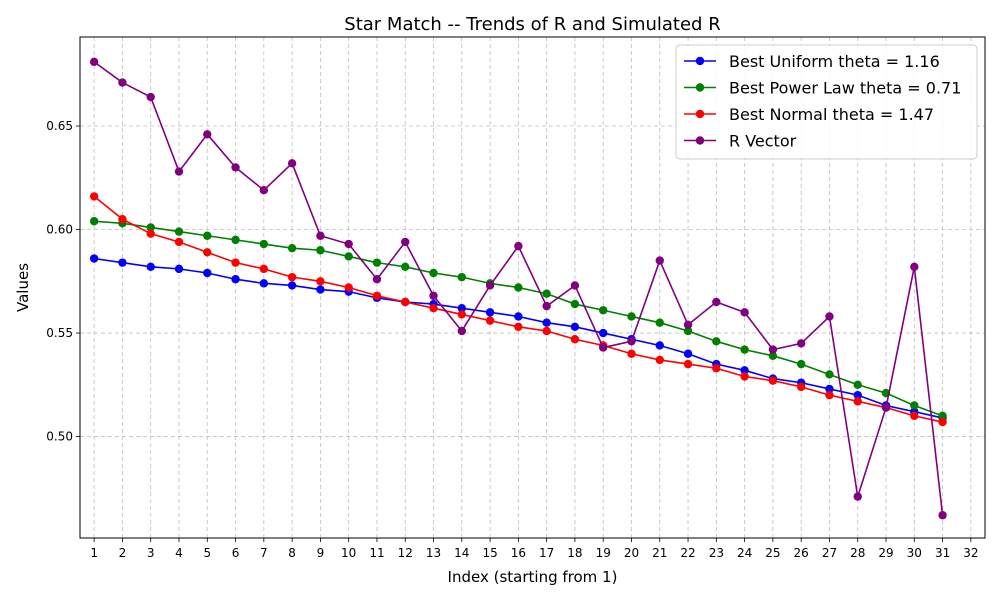  Describe the element at coordinates (264, 553) in the screenshot. I see `x-tick-label: 7` at that location.